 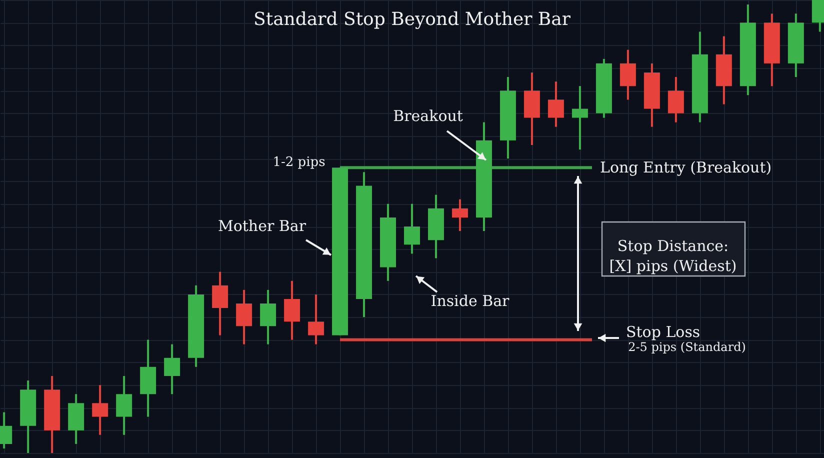 What do you see at coordinates (663, 331) in the screenshot?
I see `ref-line-label: Stop Loss` at bounding box center [663, 331].